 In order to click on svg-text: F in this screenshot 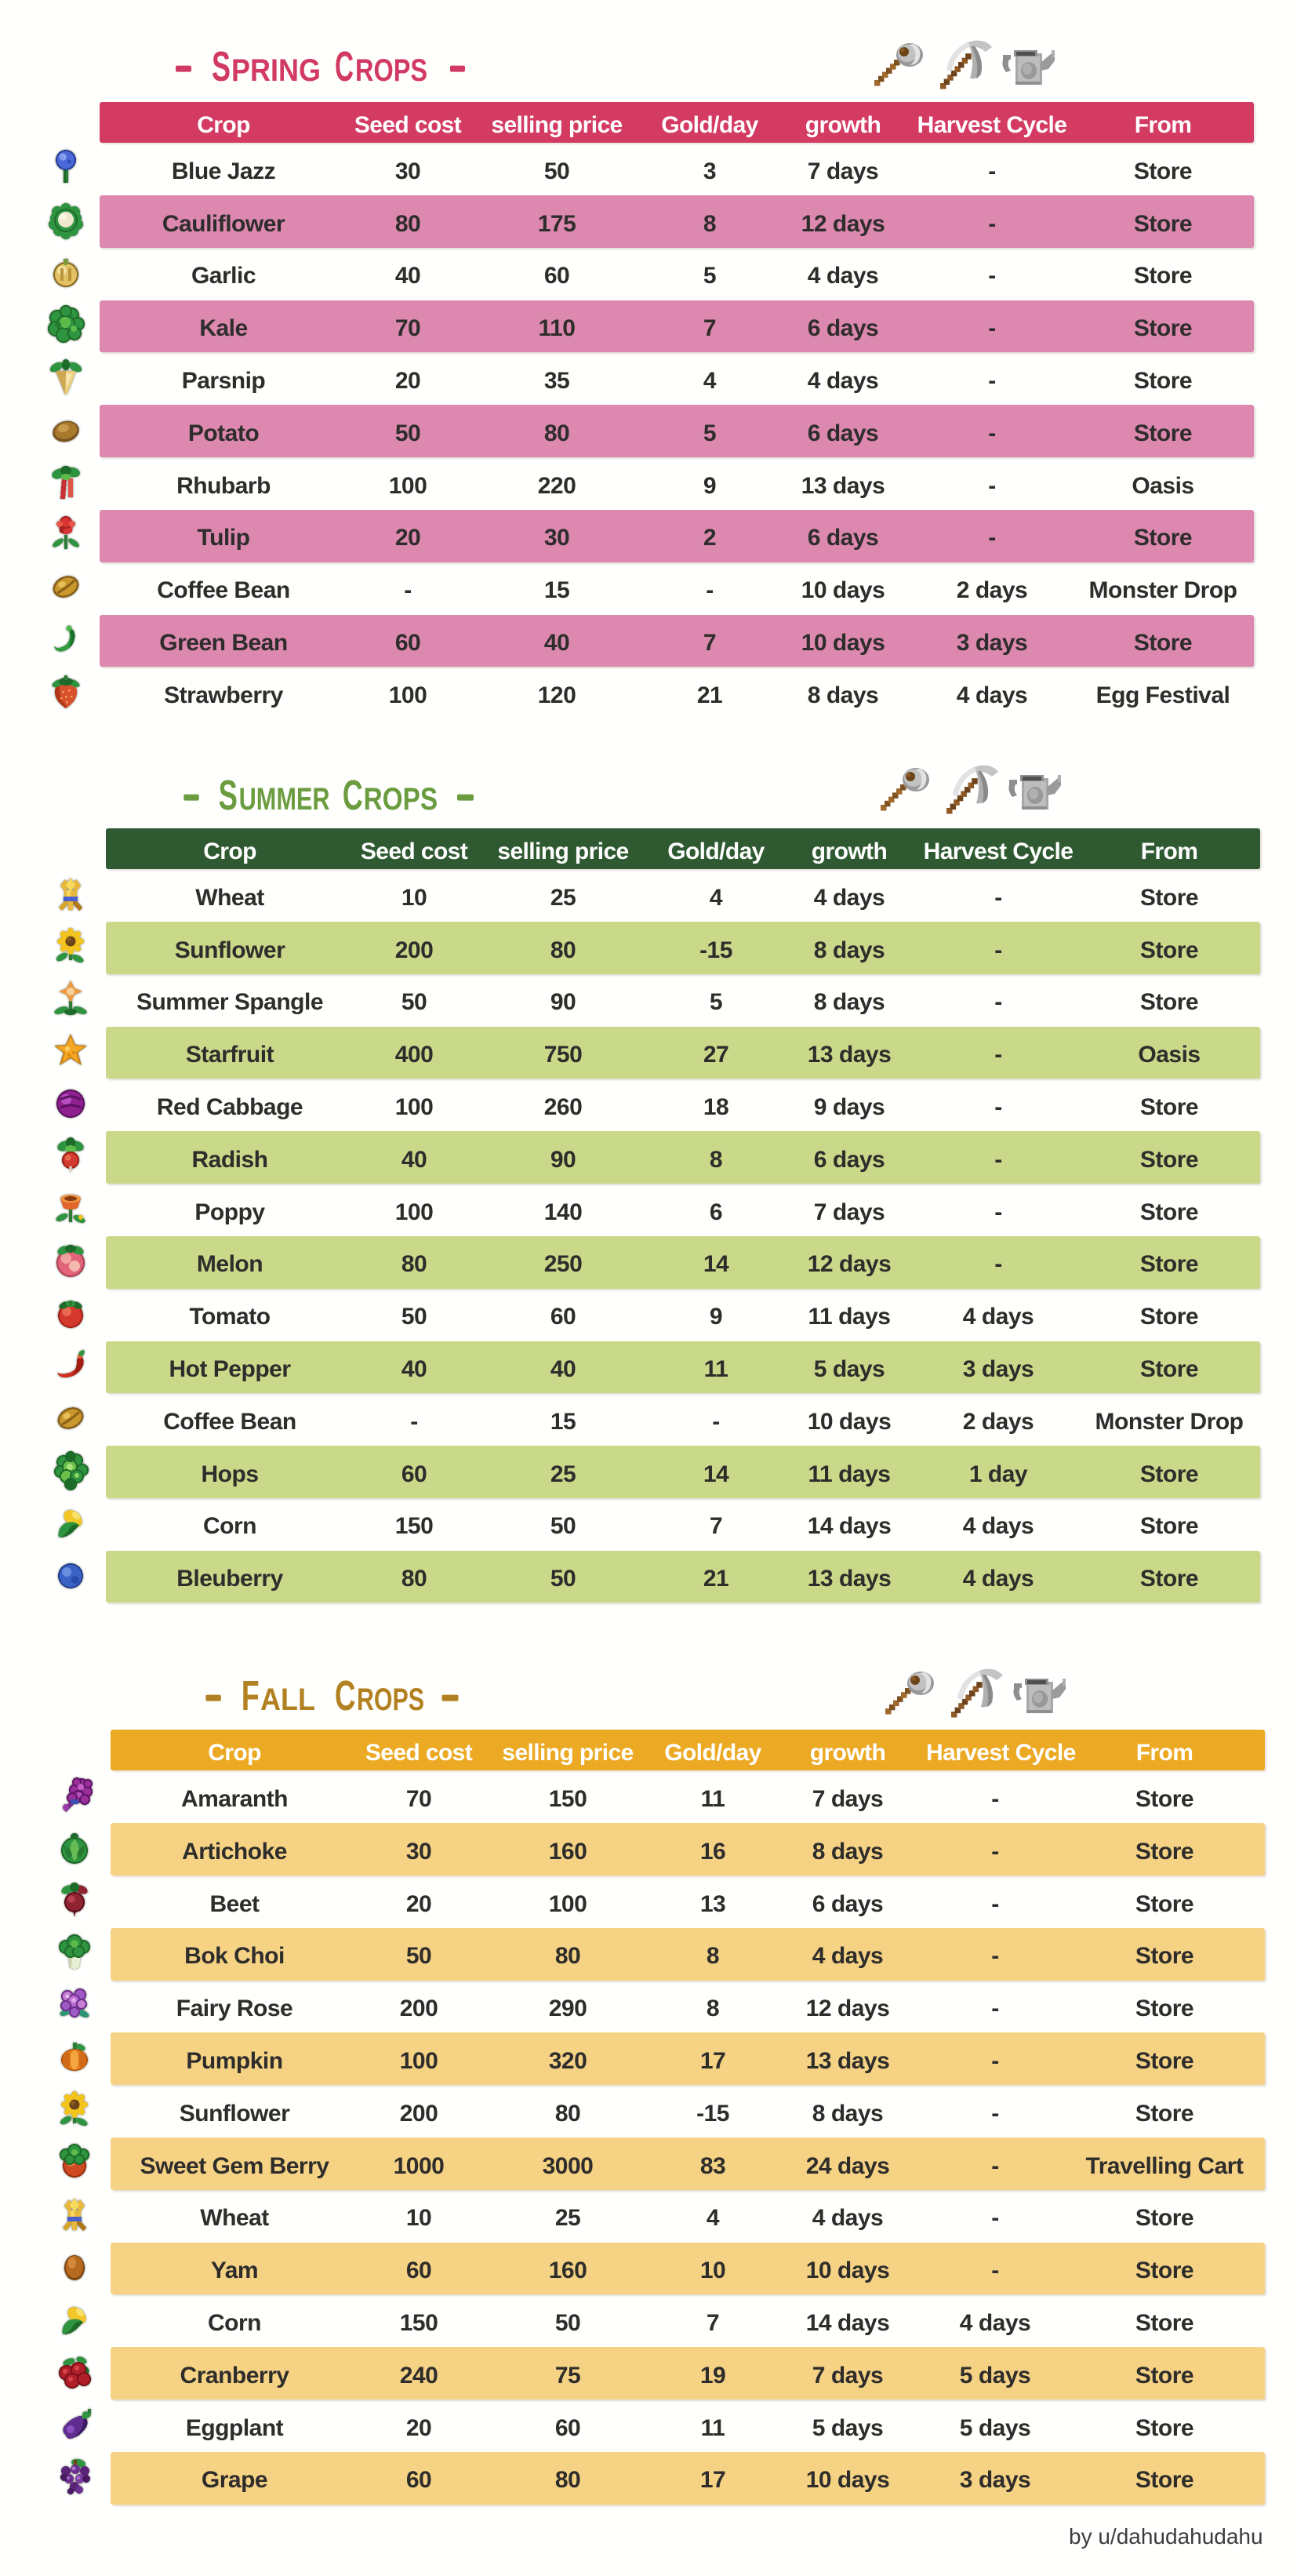, I will do `click(251, 1695)`.